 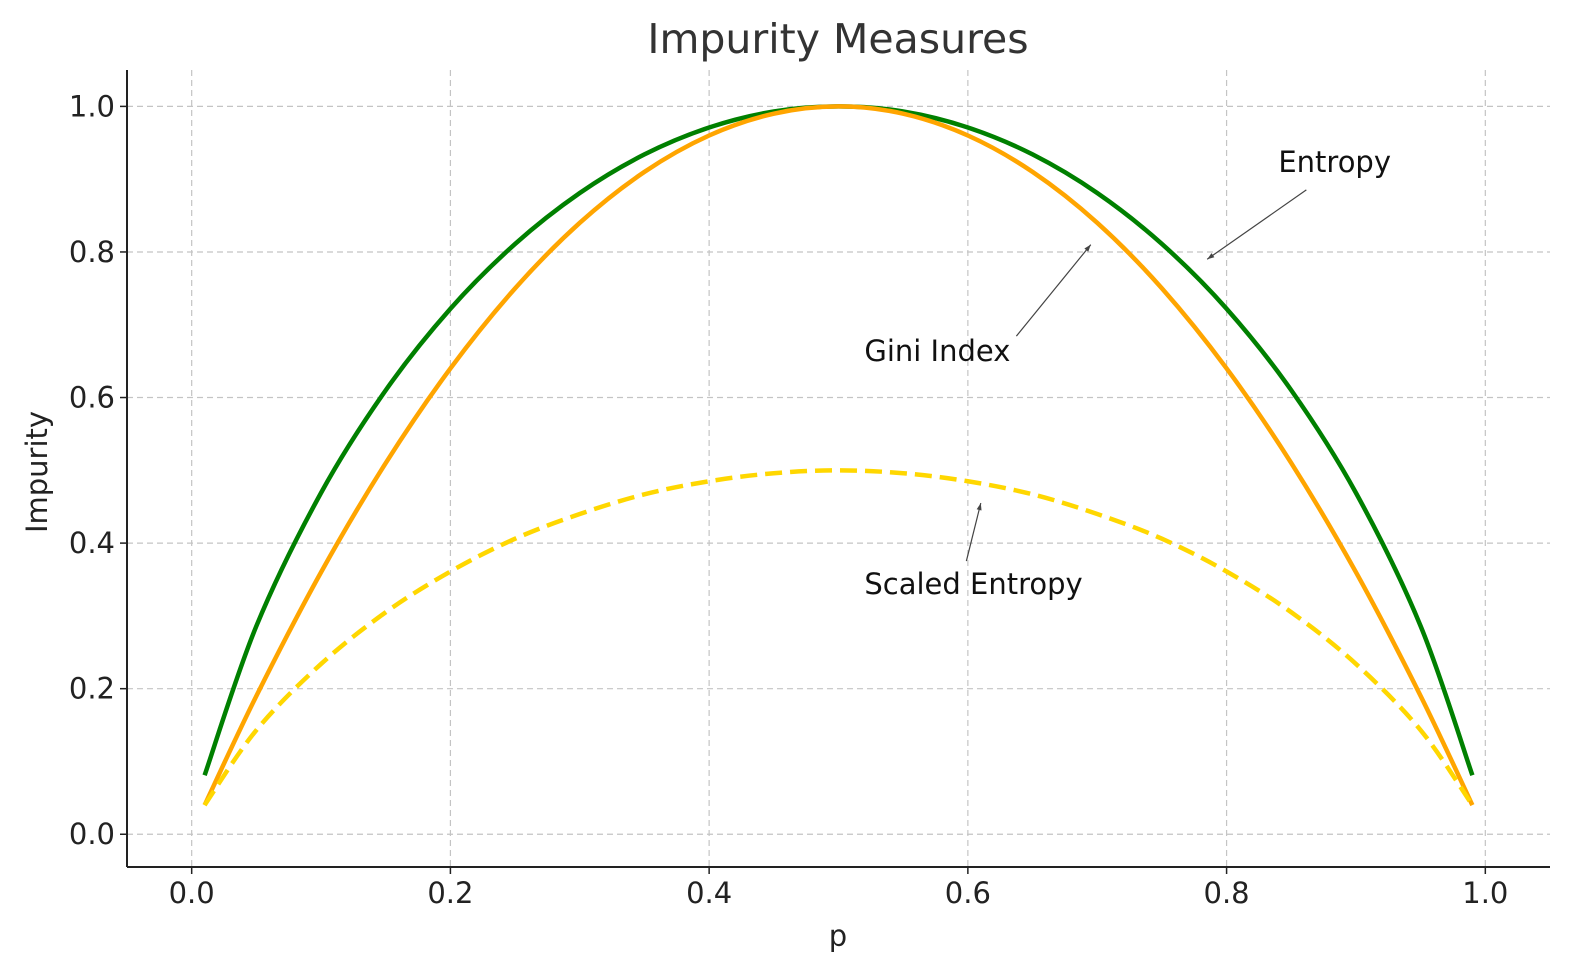 What do you see at coordinates (838, 936) in the screenshot?
I see `x-axis-label: p` at bounding box center [838, 936].